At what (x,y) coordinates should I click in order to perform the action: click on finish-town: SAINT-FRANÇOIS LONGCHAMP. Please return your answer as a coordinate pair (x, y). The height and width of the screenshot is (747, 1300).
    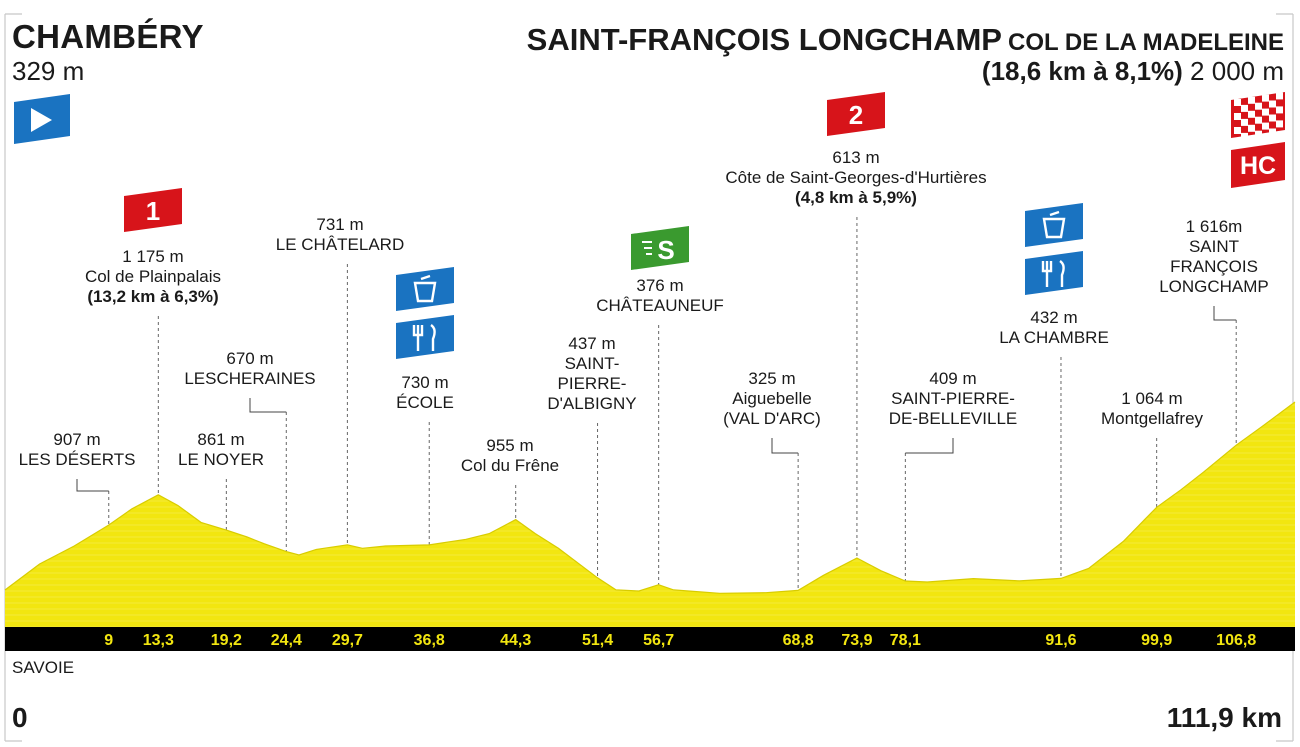
    Looking at the image, I should click on (764, 39).